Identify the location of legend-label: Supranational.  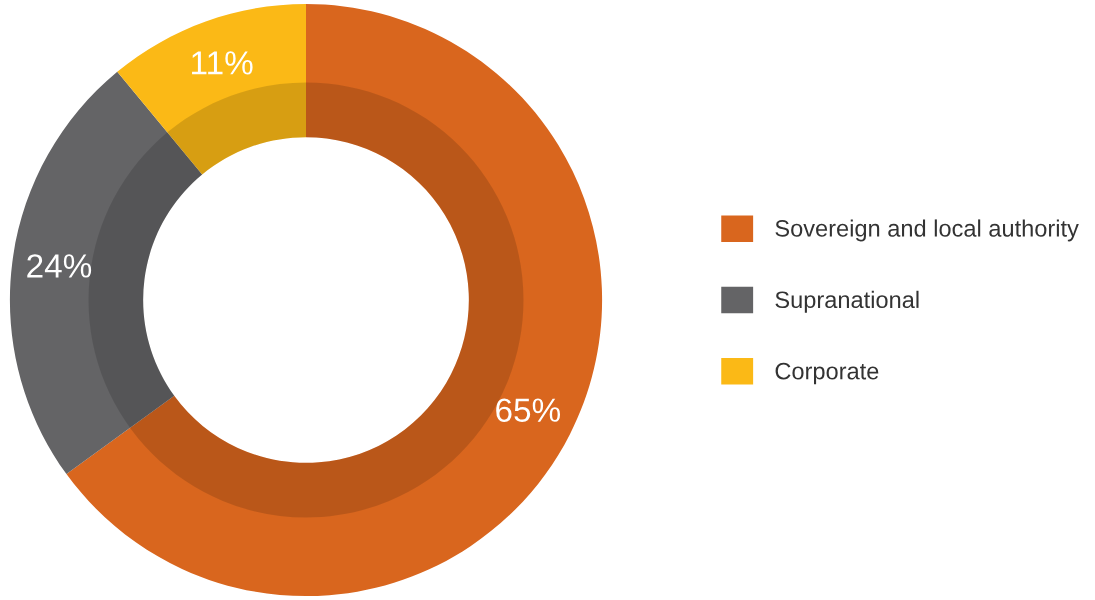
(847, 301).